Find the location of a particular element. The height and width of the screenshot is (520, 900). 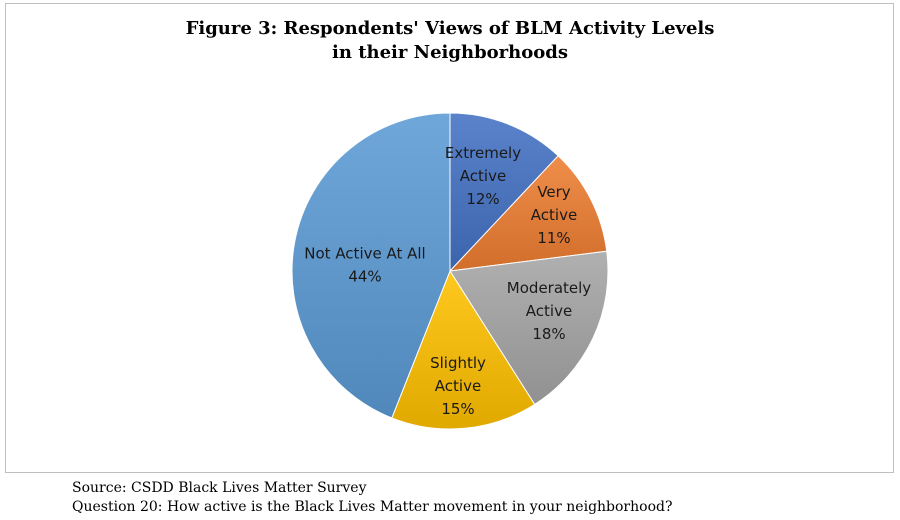

slice-name-2-0: Moderately is located at coordinates (549, 288).